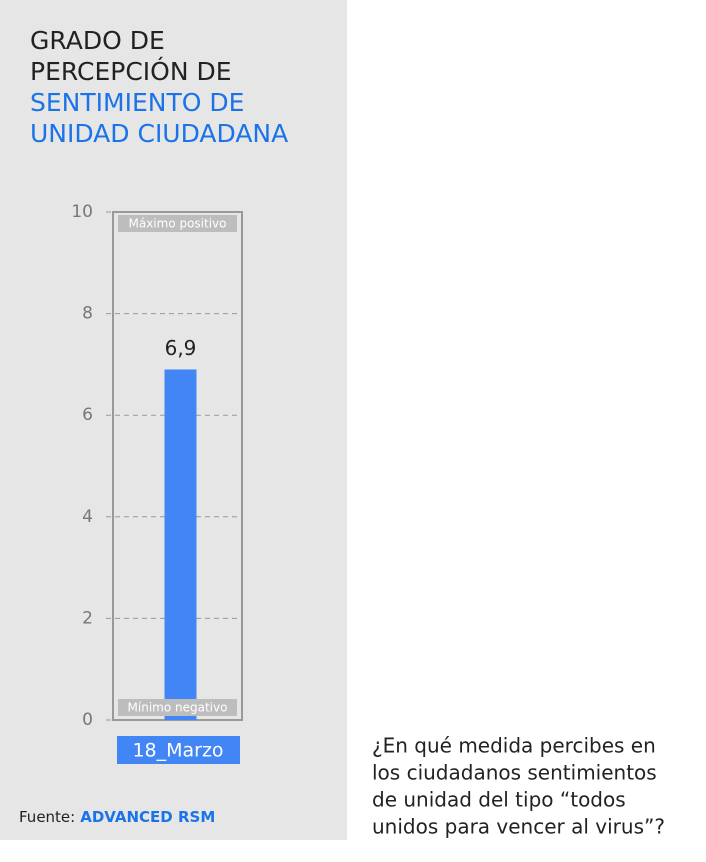 The width and height of the screenshot is (706, 862). Describe the element at coordinates (87, 314) in the screenshot. I see `y-tick-label: 8` at that location.